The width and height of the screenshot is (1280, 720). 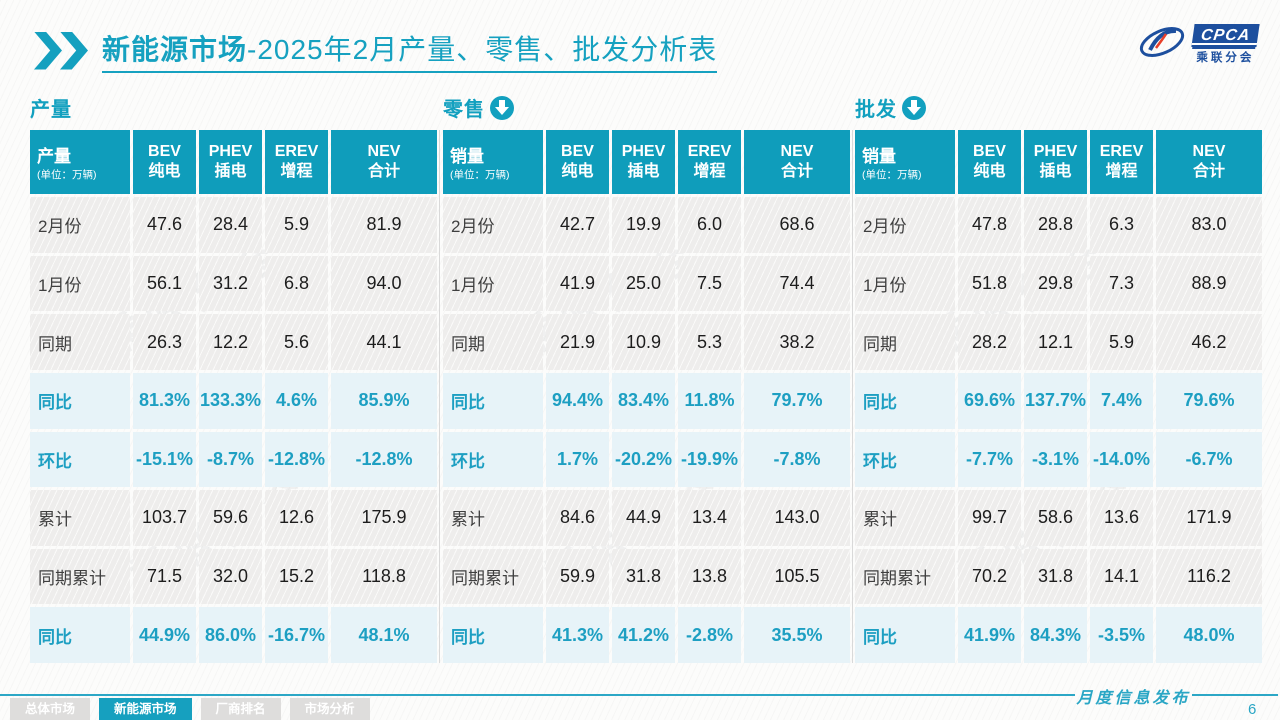 What do you see at coordinates (989, 342) in the screenshot?
I see `value-cell: 28.2` at bounding box center [989, 342].